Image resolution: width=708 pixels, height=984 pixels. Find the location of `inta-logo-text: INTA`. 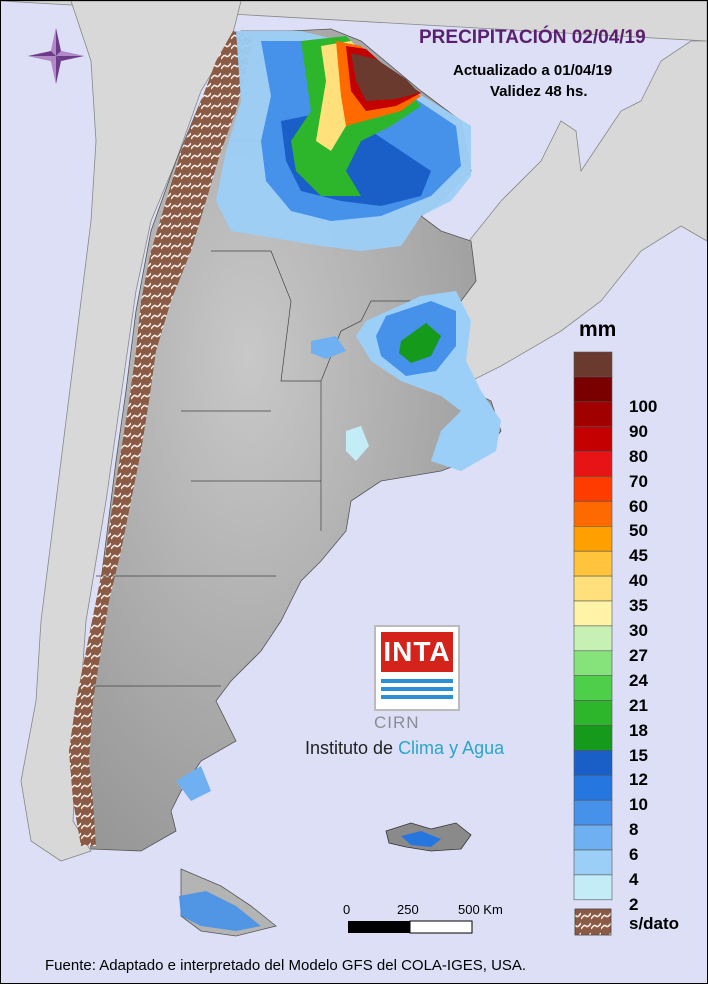

inta-logo-text: INTA is located at coordinates (417, 652).